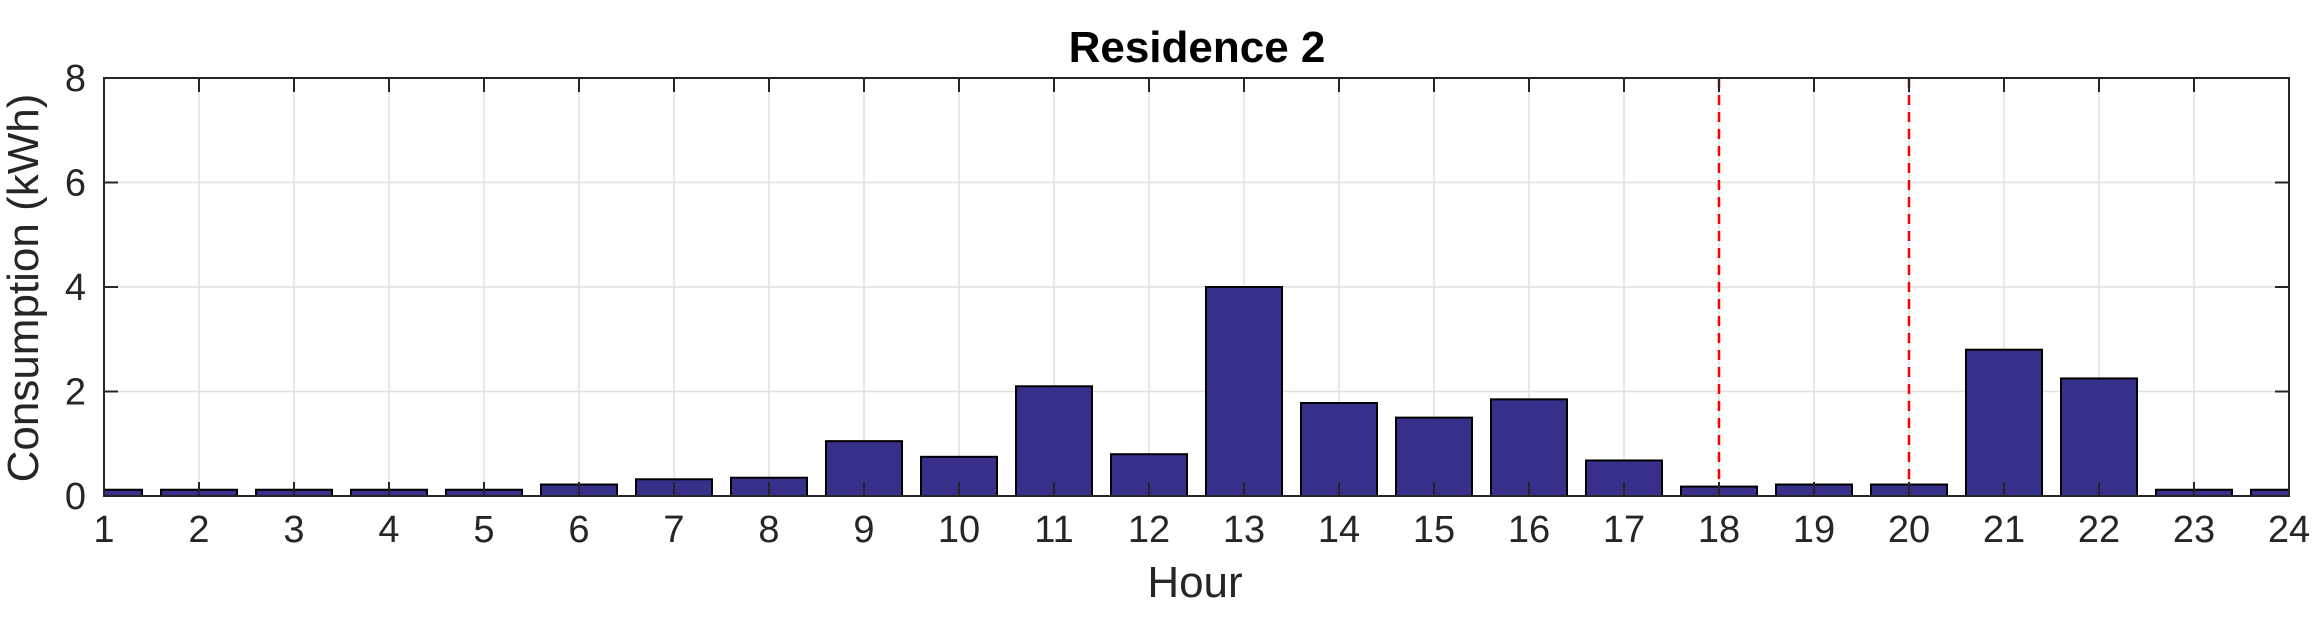 This screenshot has height=621, width=2317. Describe the element at coordinates (483, 530) in the screenshot. I see `x-tick-label: 5` at that location.